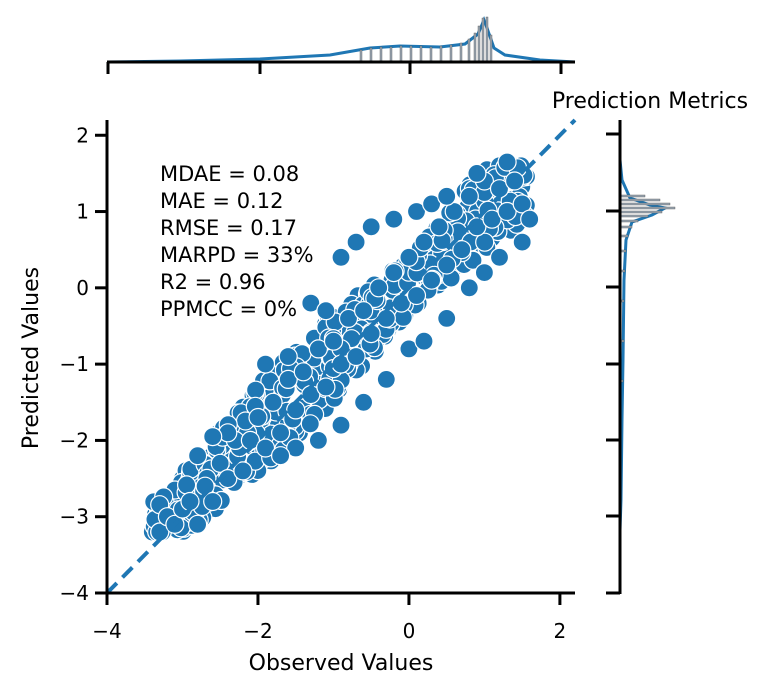  Describe the element at coordinates (213, 282) in the screenshot. I see `metric-r2: R2 = 0.96` at that location.